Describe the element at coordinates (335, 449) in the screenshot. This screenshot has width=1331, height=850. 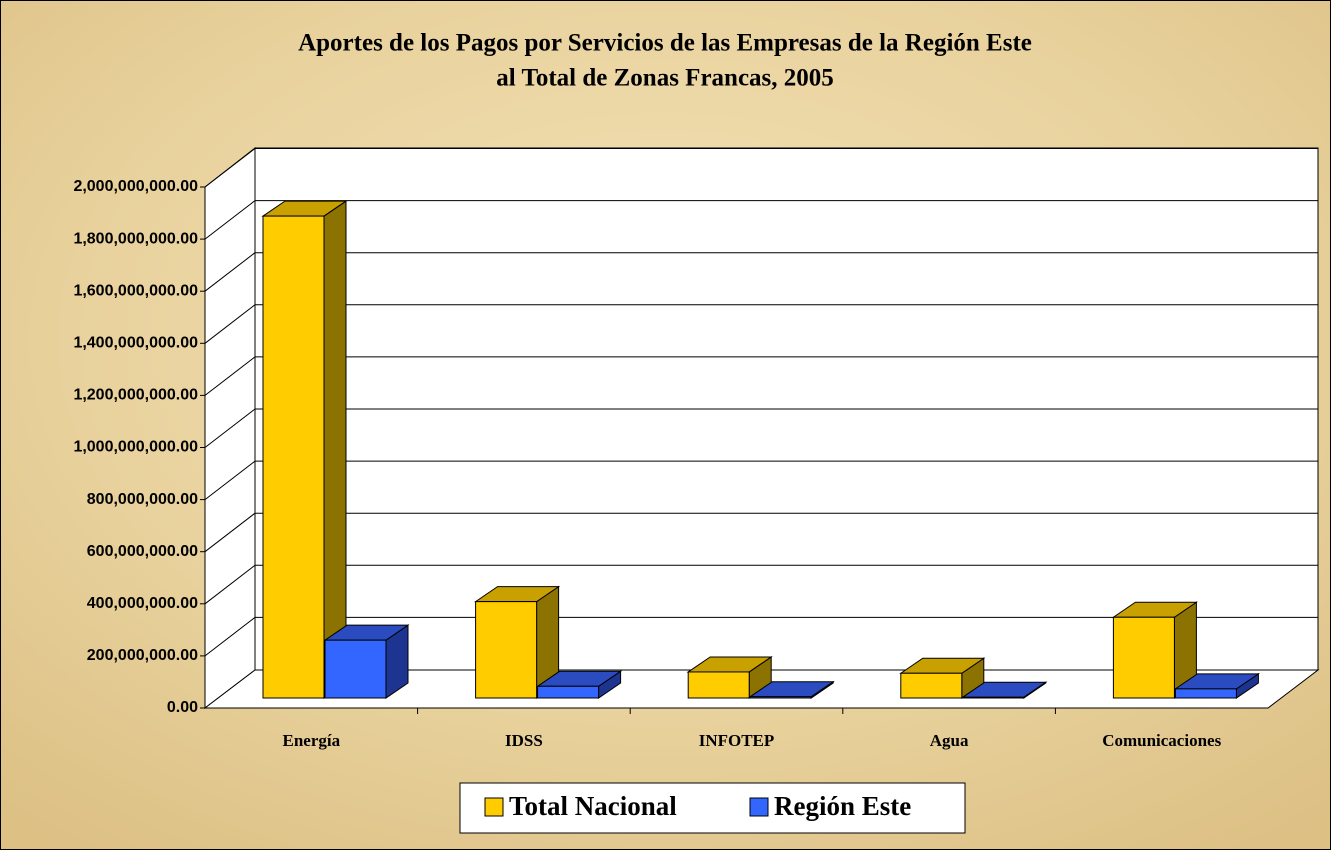
I see `bar-side` at that location.